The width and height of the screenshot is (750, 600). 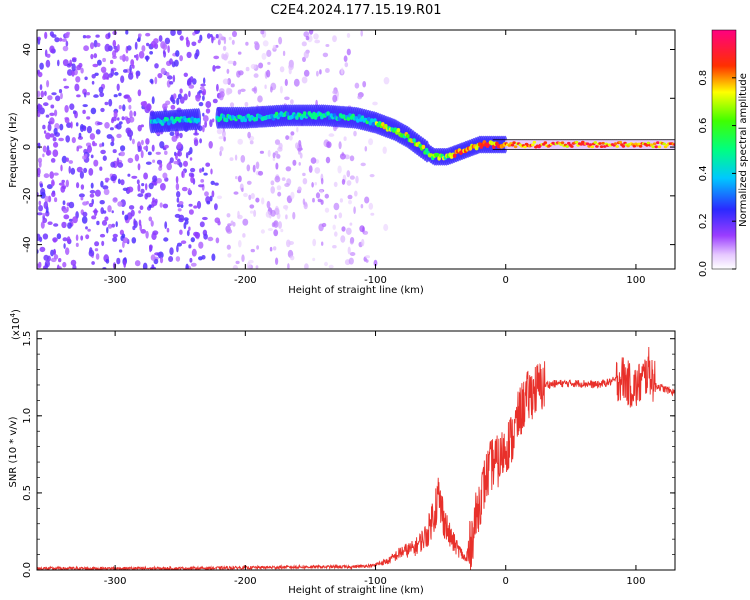 I want to click on colorbar-tick-label: 0.8, so click(x=703, y=78).